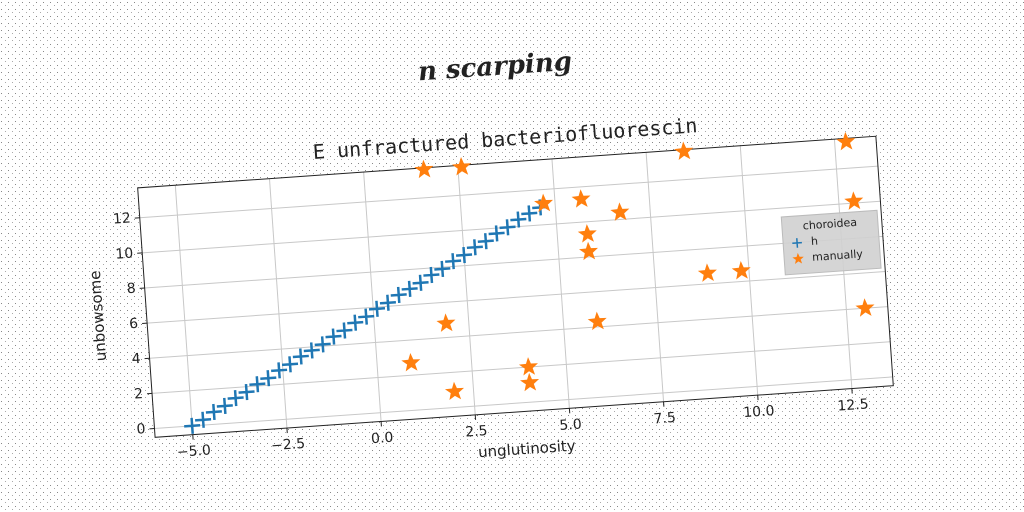 This screenshot has width=1024, height=512. What do you see at coordinates (131, 289) in the screenshot?
I see `y-tick-label: 8` at bounding box center [131, 289].